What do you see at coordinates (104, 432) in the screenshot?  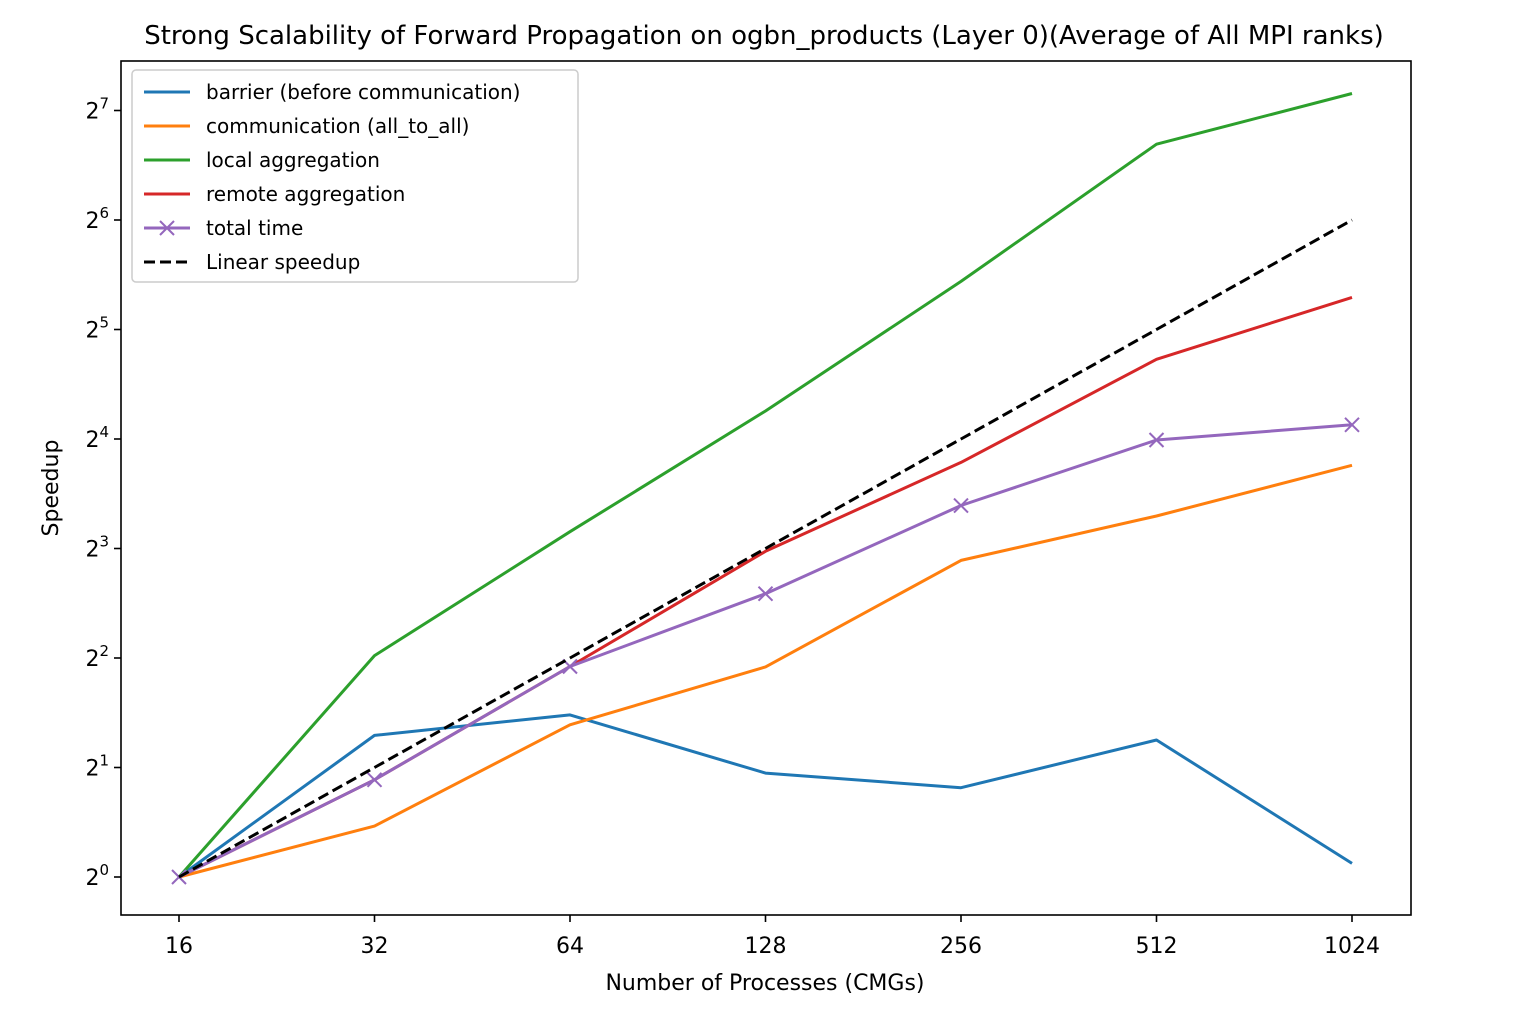 I see `y-tick-exponent: 4` at bounding box center [104, 432].